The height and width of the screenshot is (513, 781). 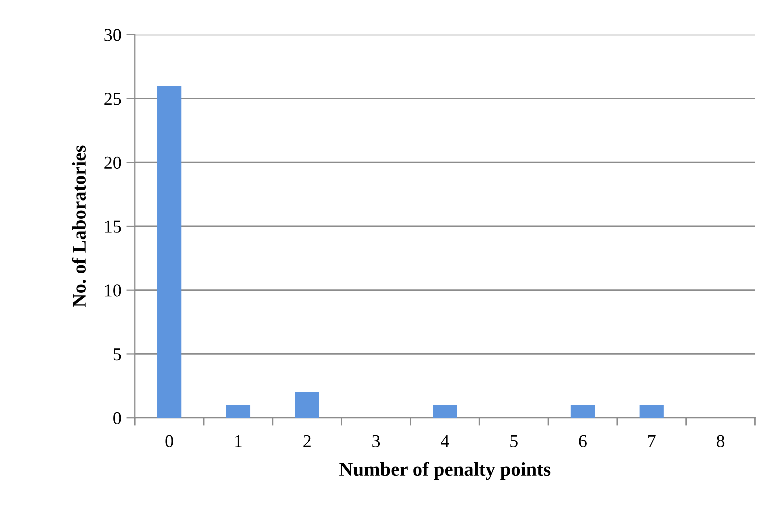 I want to click on y-tick-label: 20, so click(x=113, y=163).